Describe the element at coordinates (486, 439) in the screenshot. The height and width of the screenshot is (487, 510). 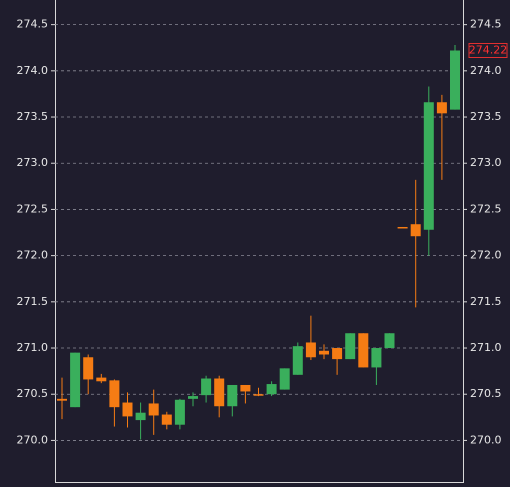
I see `y2-tick-label: 270.0` at that location.